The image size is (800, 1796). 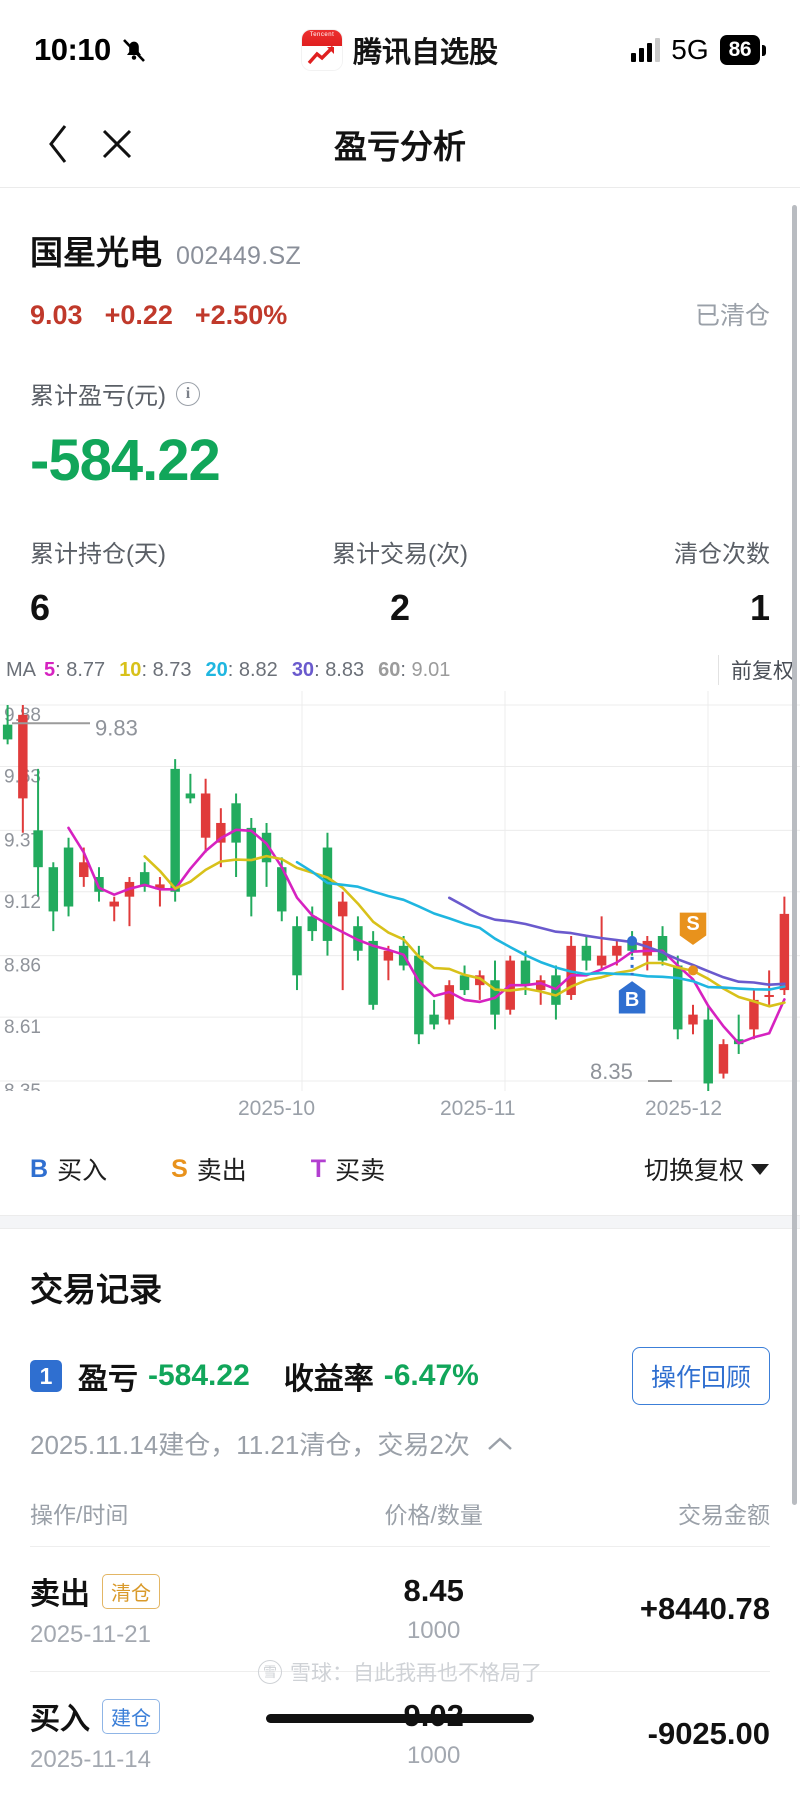 I want to click on ma-legend-item-5: 5: 8.77, so click(x=75, y=669).